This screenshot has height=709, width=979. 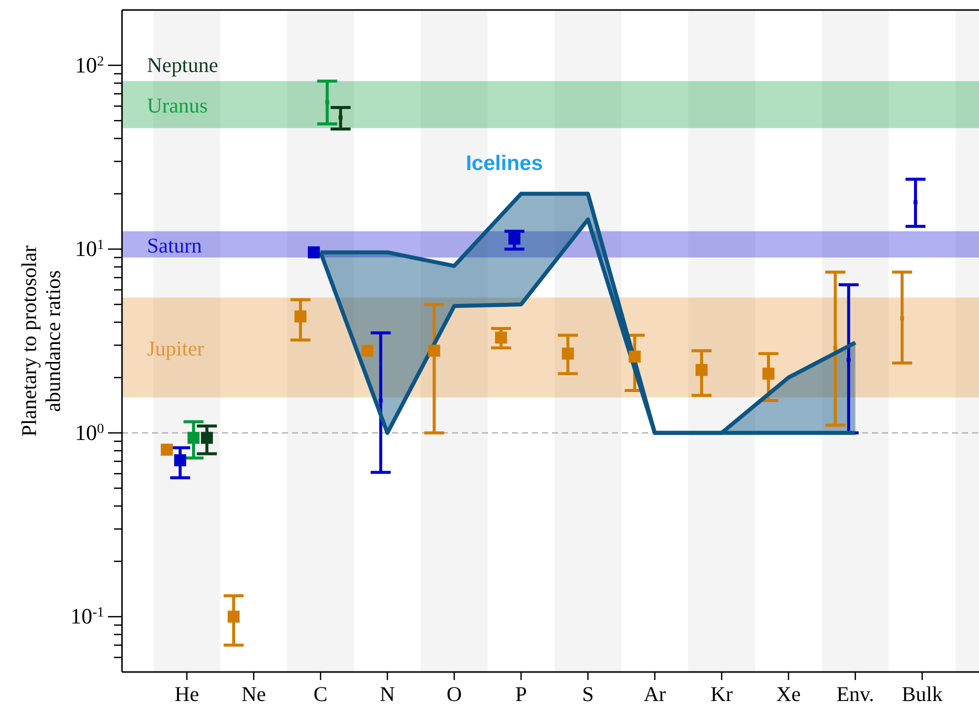 I want to click on y-tick-label: 10$^{1}$, so click(x=89, y=249).